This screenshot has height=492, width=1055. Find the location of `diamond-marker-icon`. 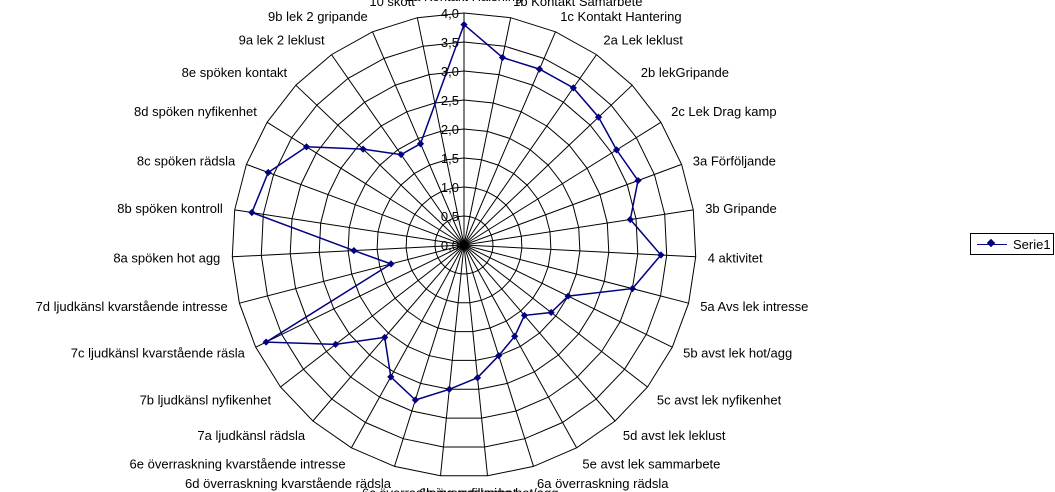

diamond-marker-icon is located at coordinates (991, 243).